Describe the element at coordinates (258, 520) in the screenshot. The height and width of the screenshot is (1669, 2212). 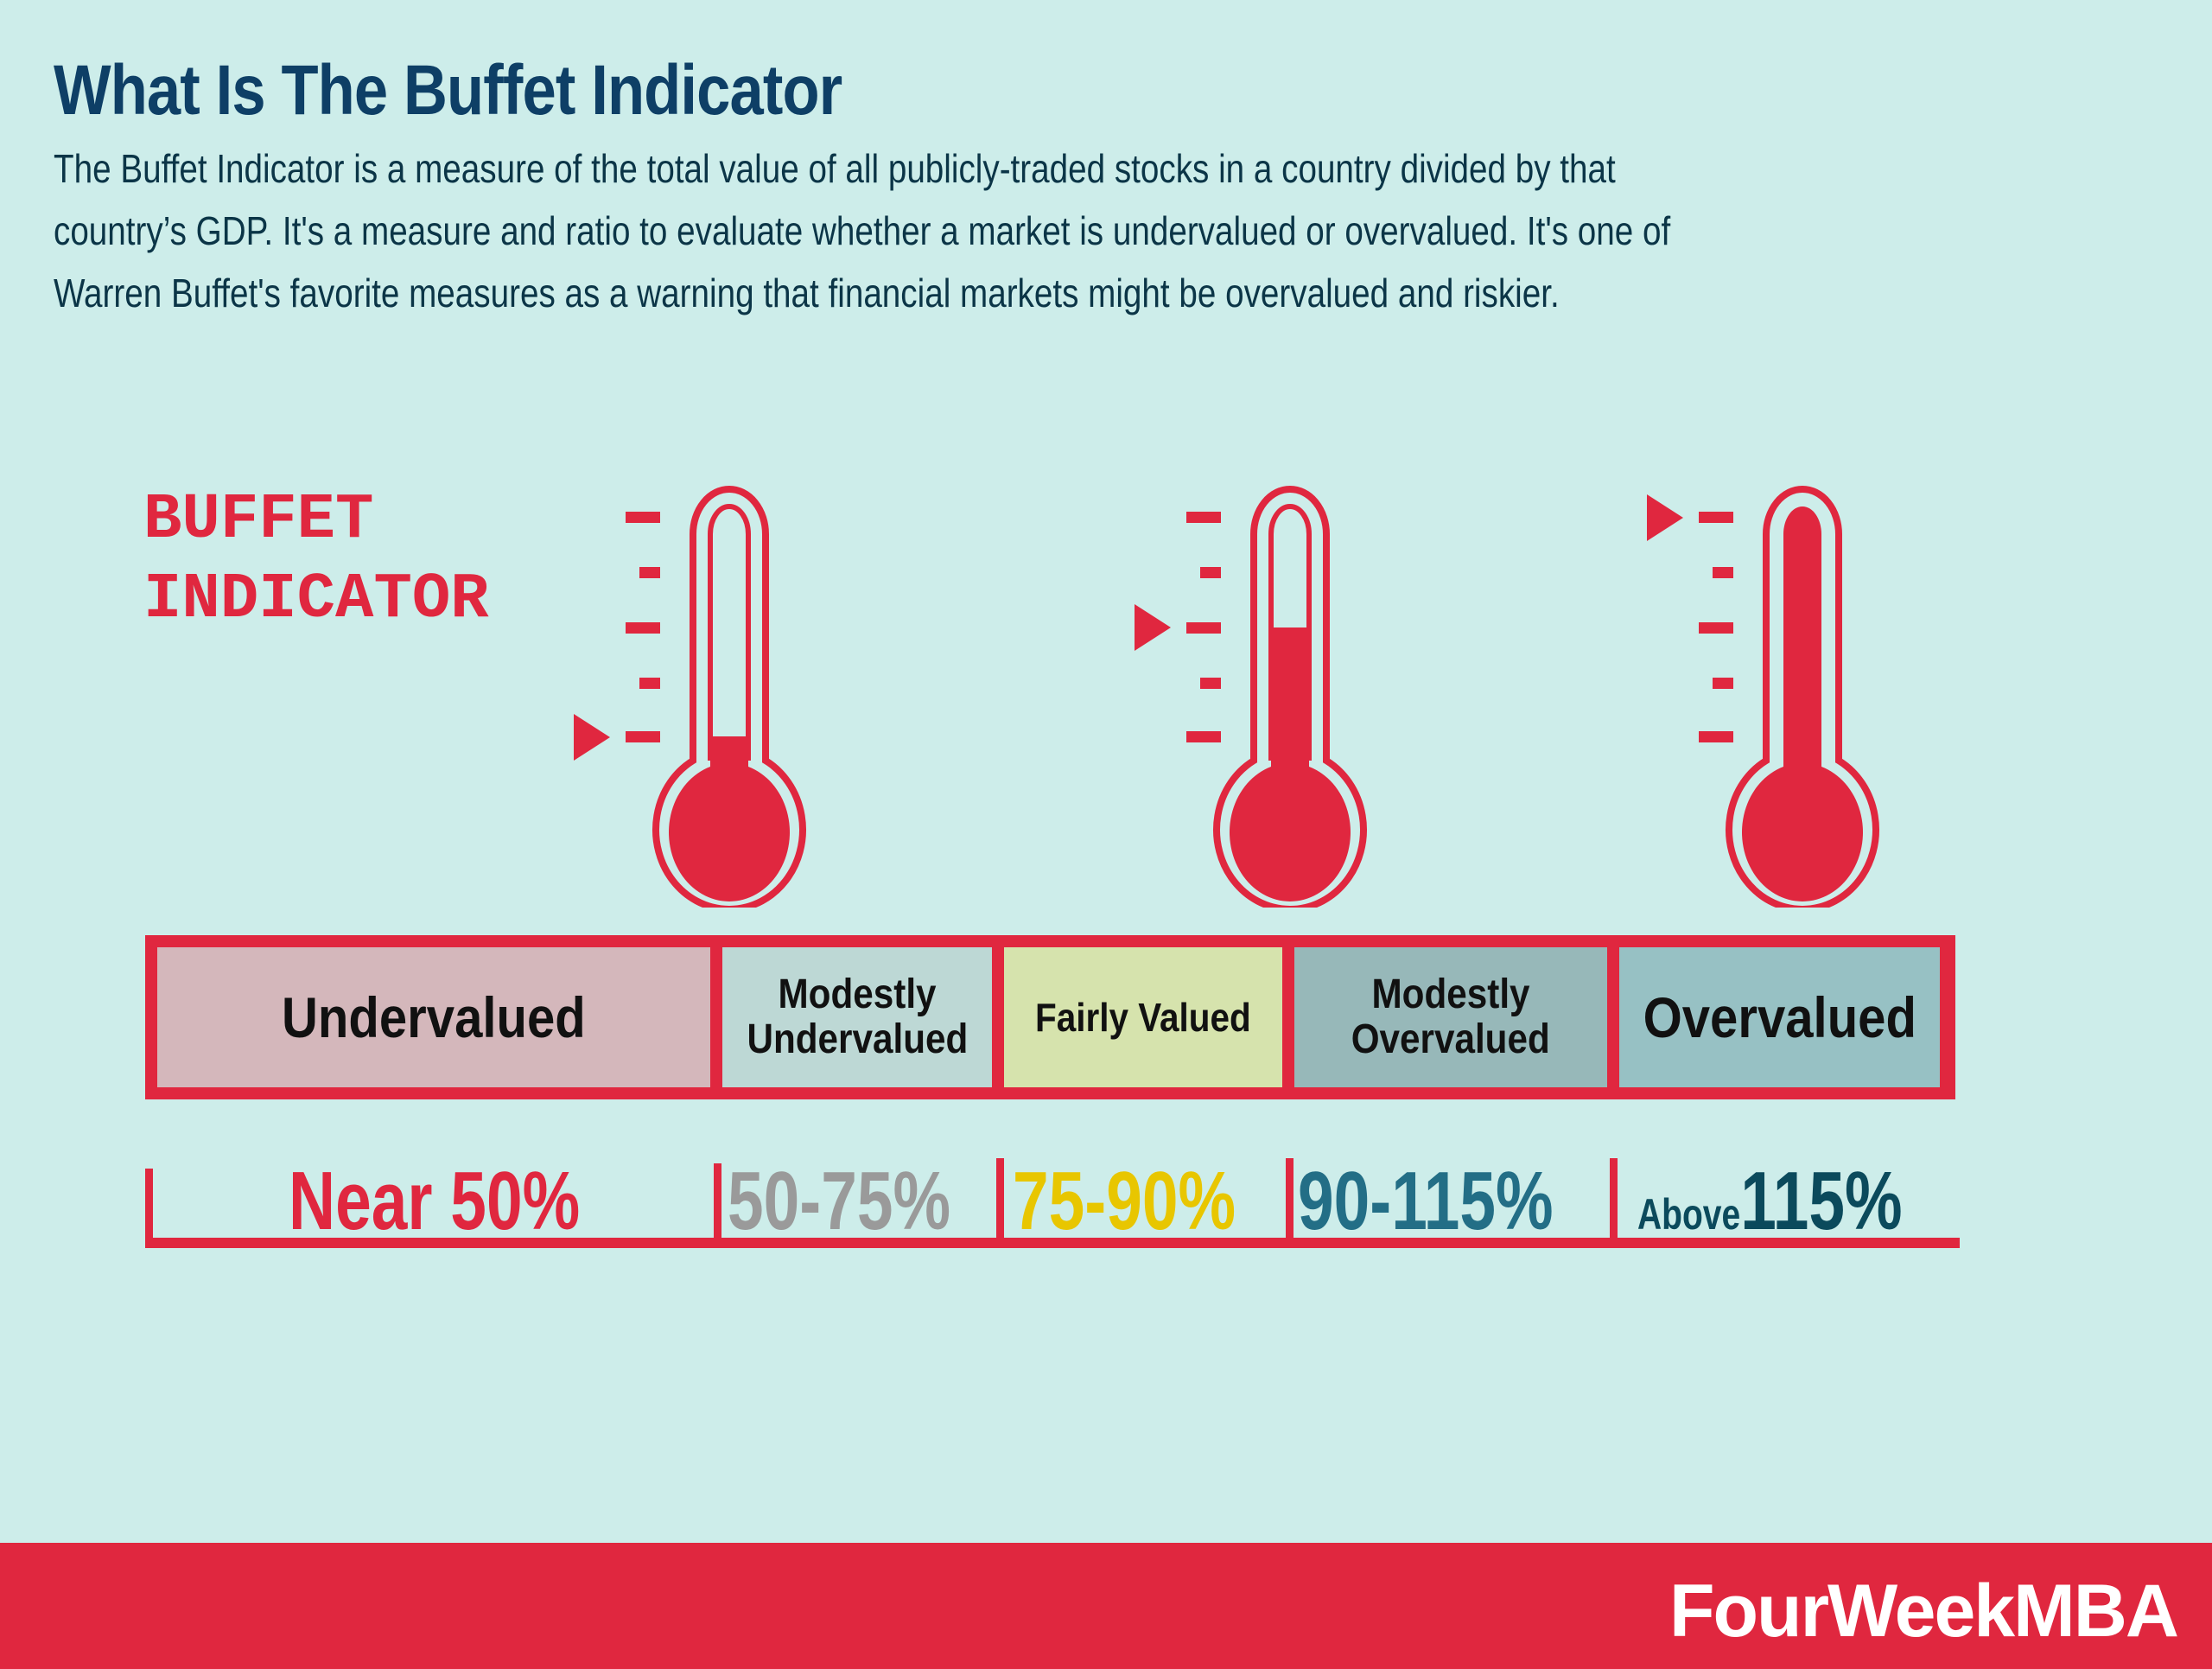
I see `diagram-label-line-1: BUFFET` at that location.